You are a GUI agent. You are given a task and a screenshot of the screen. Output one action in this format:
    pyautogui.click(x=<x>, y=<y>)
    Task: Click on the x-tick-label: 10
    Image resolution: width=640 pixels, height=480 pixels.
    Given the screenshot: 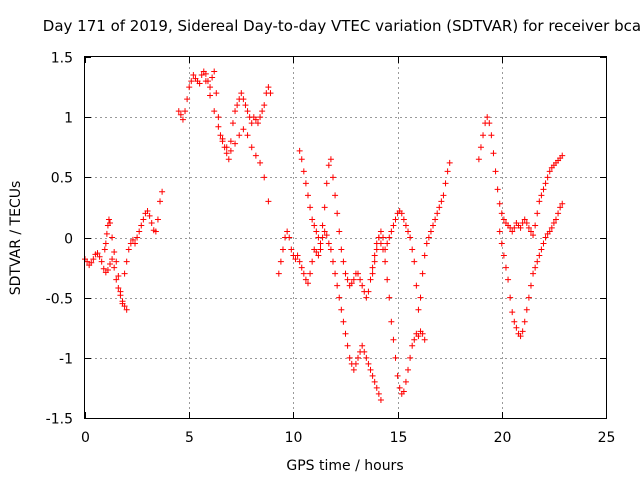 What is the action you would take?
    pyautogui.click(x=294, y=438)
    